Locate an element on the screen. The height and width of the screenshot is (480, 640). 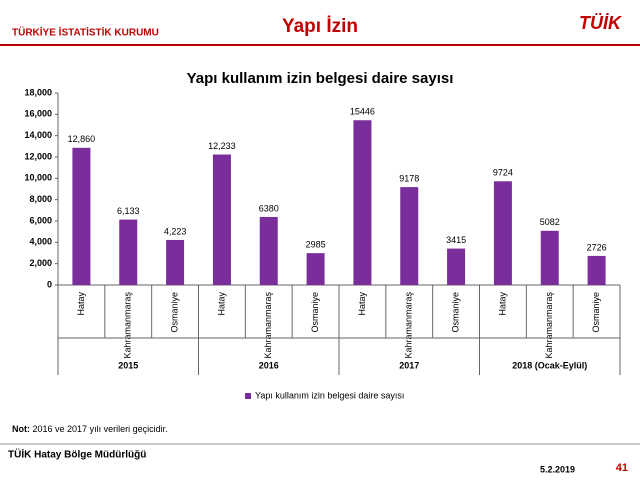
y-tick-label: 18,000 is located at coordinates (38, 92).